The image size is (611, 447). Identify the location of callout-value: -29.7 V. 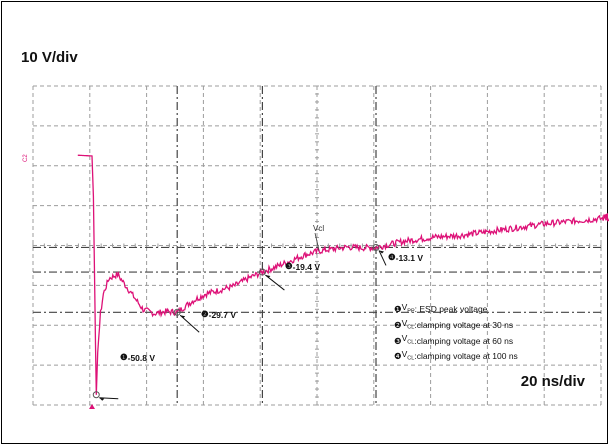
(222, 314).